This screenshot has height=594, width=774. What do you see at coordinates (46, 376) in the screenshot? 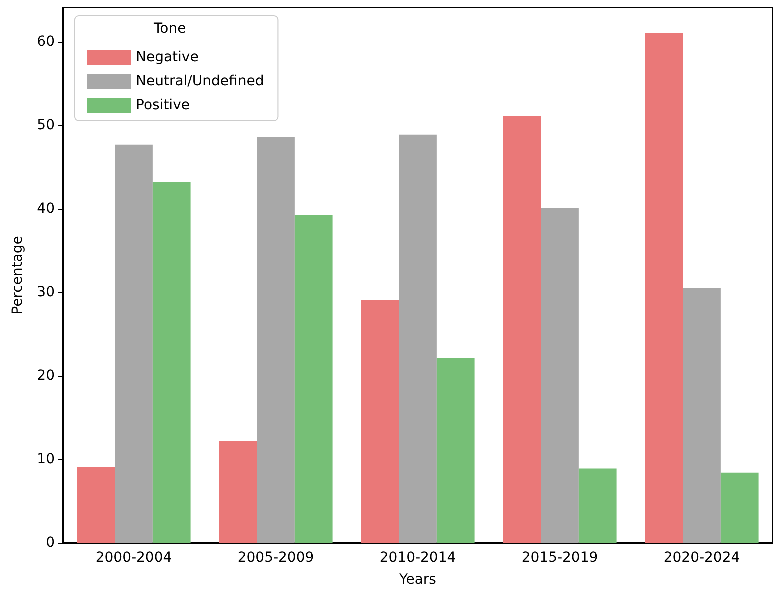
I see `y-tick-label: 20` at bounding box center [46, 376].